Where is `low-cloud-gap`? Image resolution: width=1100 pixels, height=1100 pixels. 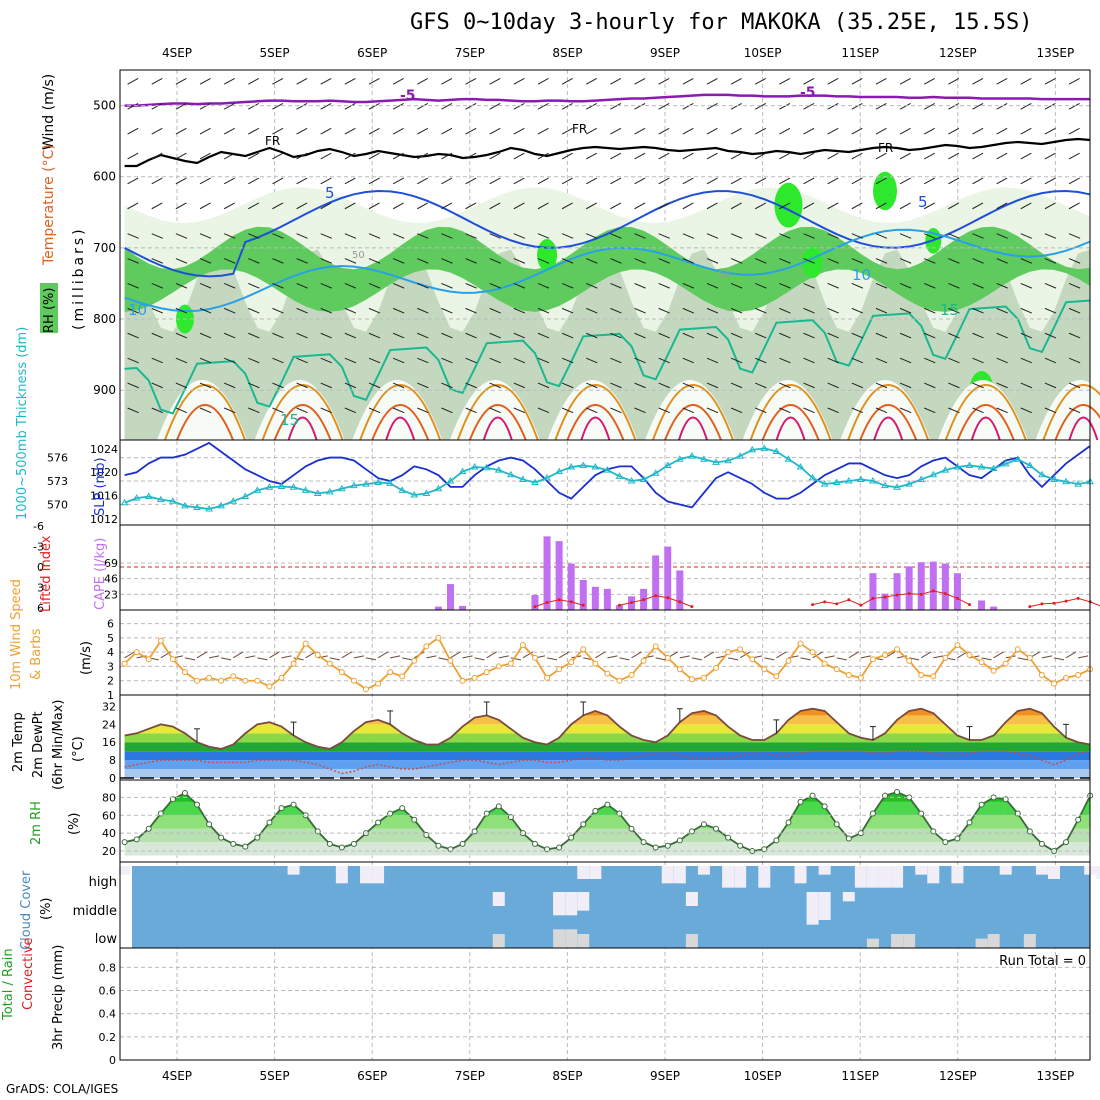
low-cloud-gap is located at coordinates (909, 941).